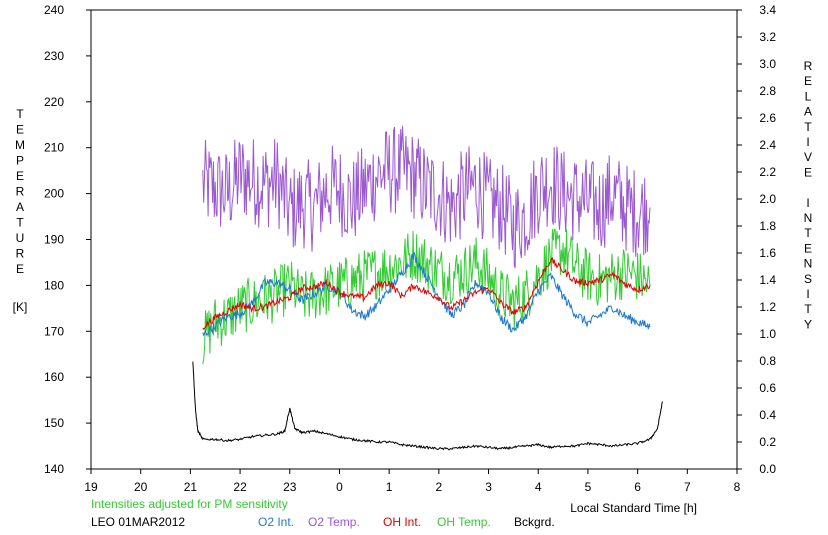  I want to click on x-tick-label: 5, so click(588, 487).